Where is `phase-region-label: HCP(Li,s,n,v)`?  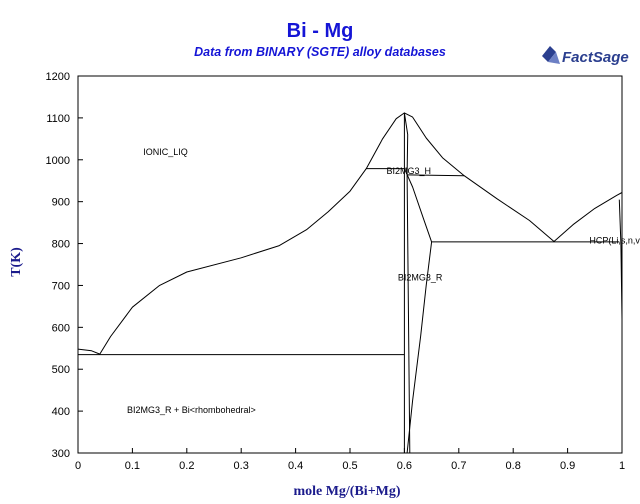
phase-region-label: HCP(Li,s,n,v) is located at coordinates (614, 241).